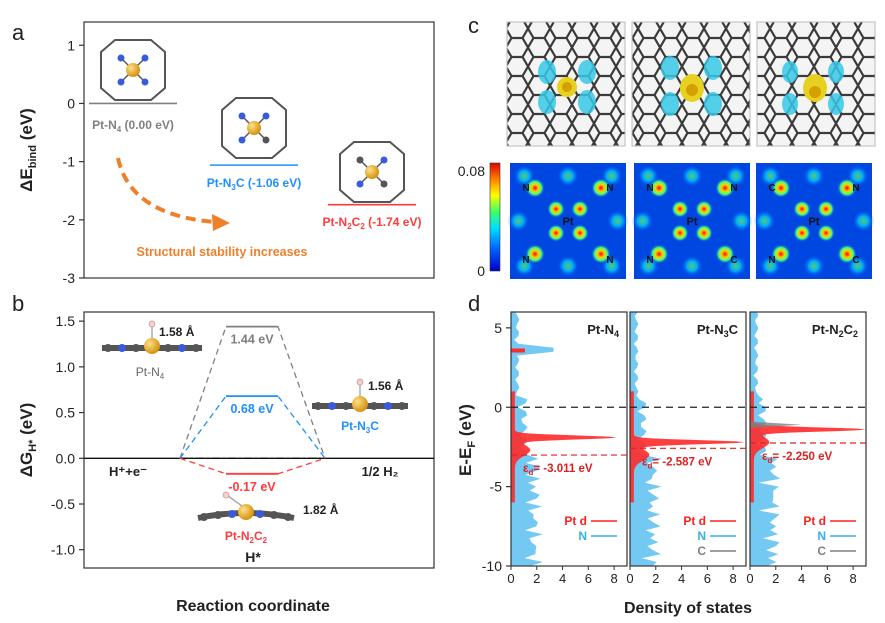  I want to click on panel-a-yticks: 1 0 -1 -2 -3, so click(73, 161).